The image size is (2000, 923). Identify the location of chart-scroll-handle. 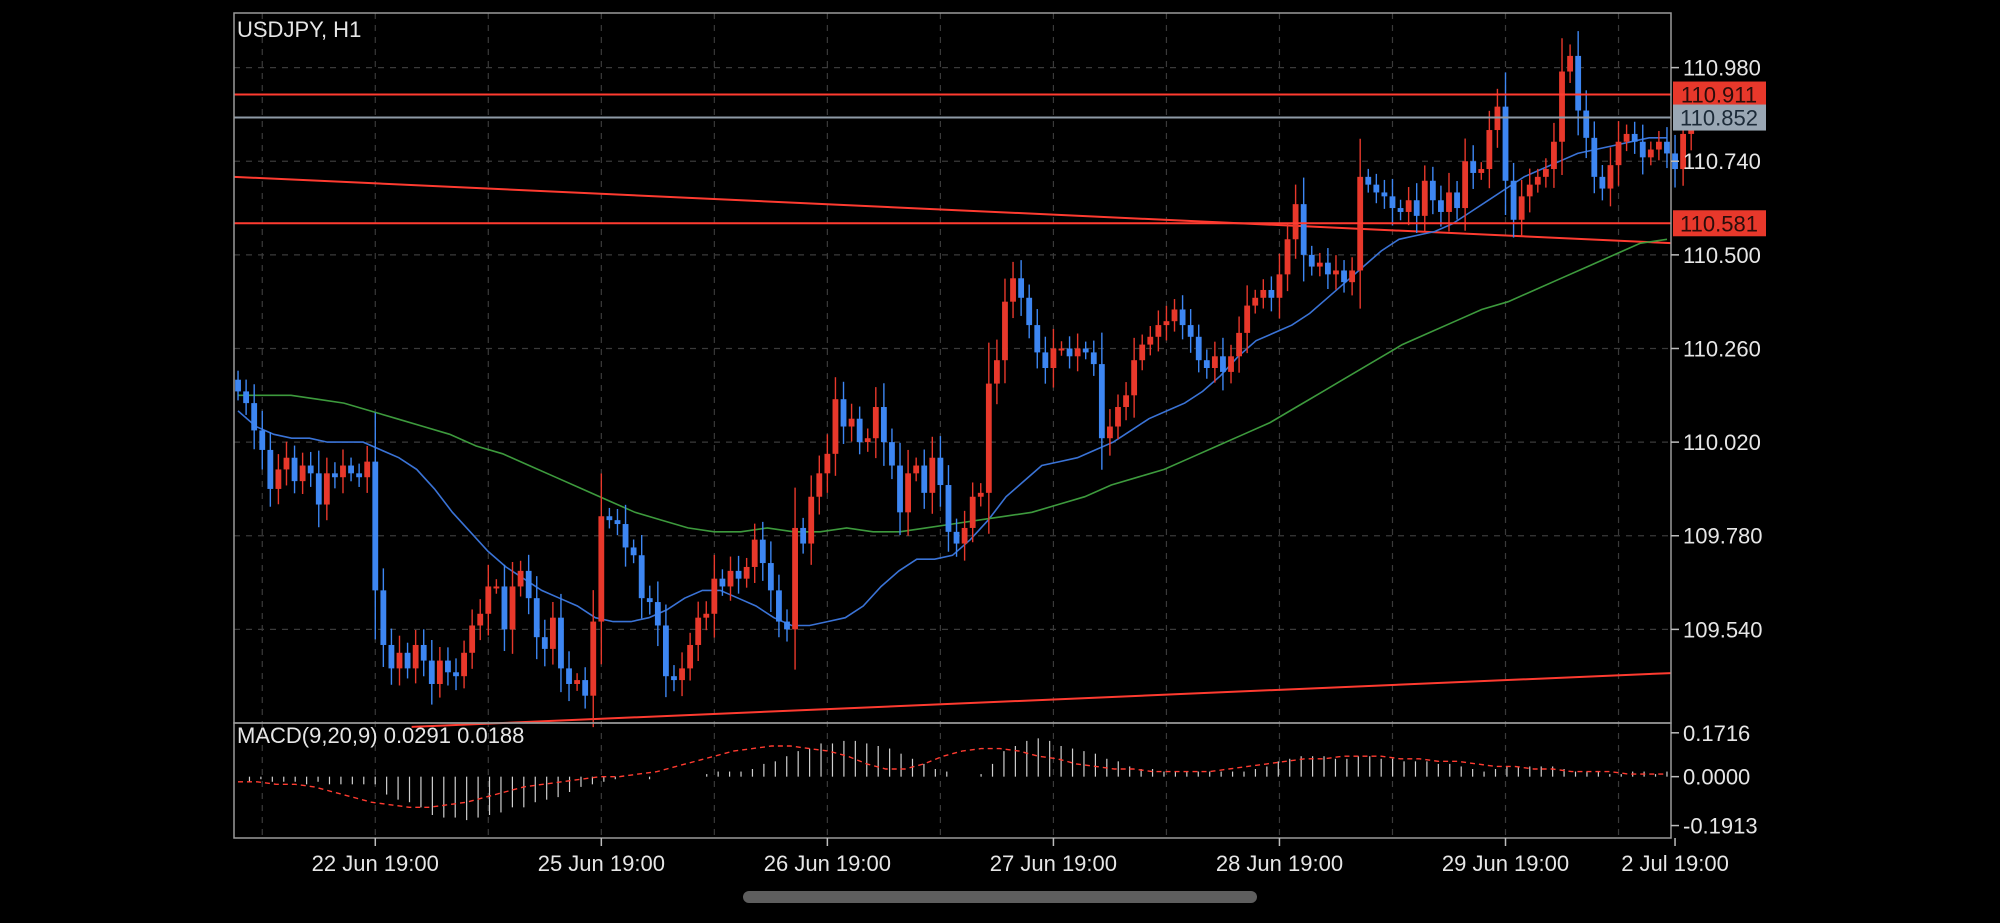
(1000, 897).